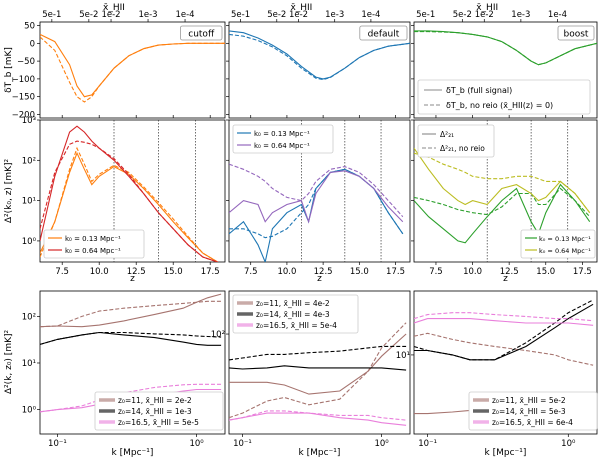 The image size is (598, 464). I want to click on boost-power-z-frame, so click(505, 191).